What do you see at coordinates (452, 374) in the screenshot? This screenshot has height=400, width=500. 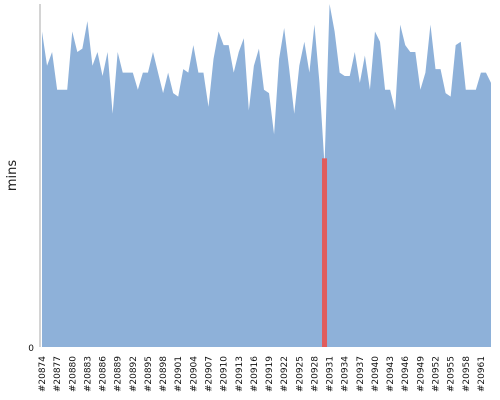 I see `x-tick-label: #20955` at bounding box center [452, 374].